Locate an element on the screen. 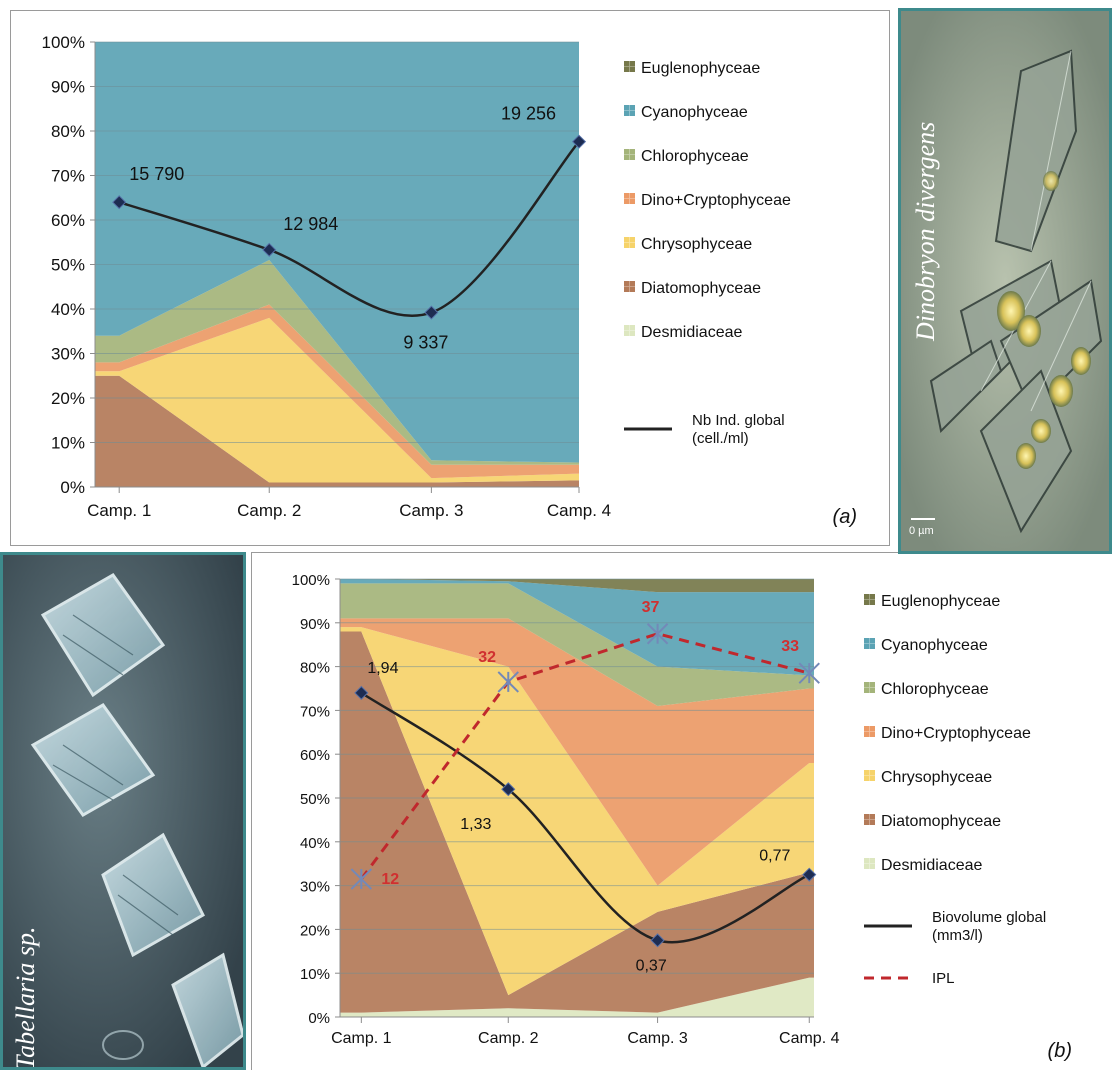 The image size is (1112, 1076). y-tick-label: 60% is located at coordinates (68, 220).